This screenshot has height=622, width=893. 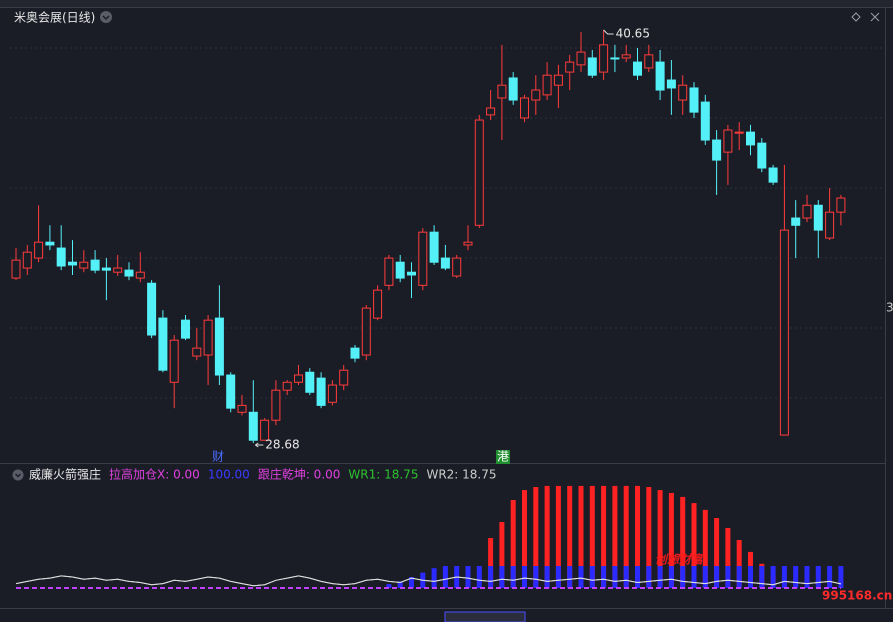 What do you see at coordinates (857, 596) in the screenshot?
I see `watermark-site: 995168.cn` at bounding box center [857, 596].